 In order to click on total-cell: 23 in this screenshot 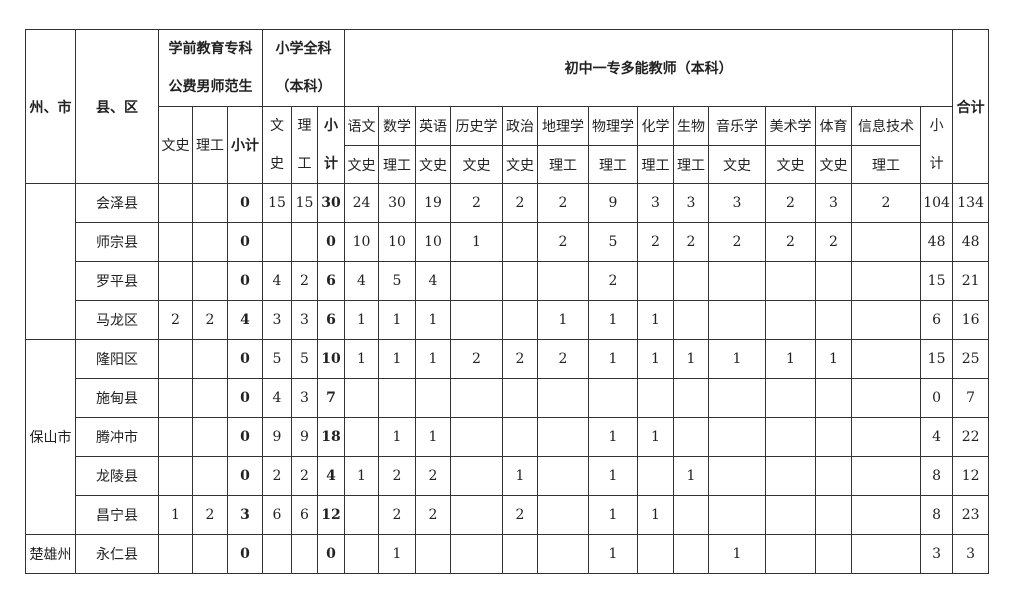, I will do `click(971, 515)`.